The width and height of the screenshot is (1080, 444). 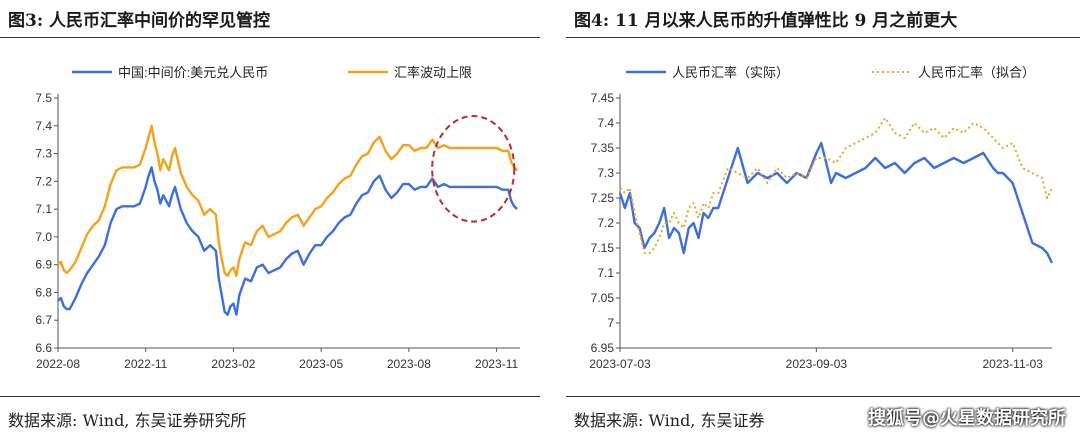 What do you see at coordinates (605, 123) in the screenshot?
I see `right-ytick-label: 7.4` at bounding box center [605, 123].